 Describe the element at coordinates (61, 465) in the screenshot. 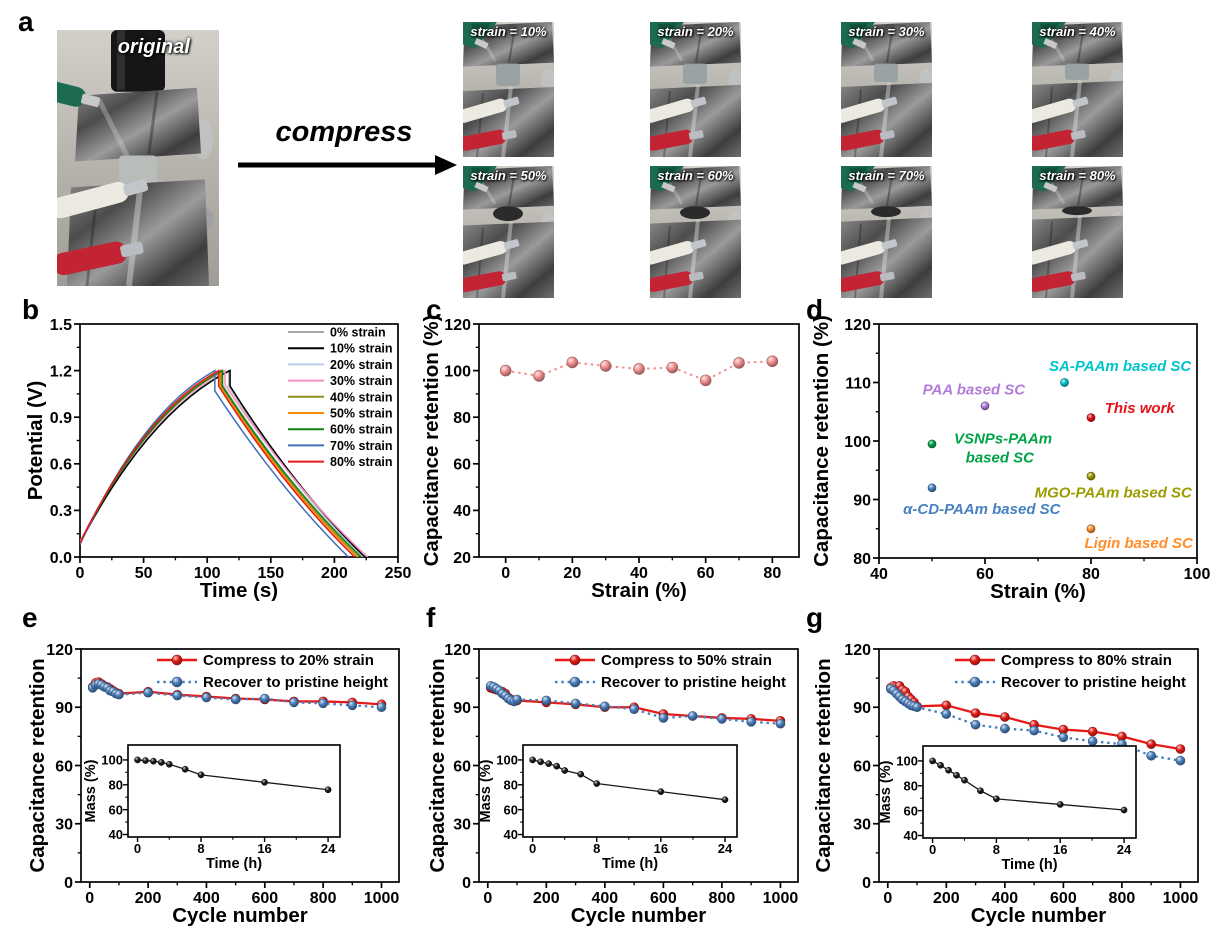

I see `svg-text: 0.6` at that location.